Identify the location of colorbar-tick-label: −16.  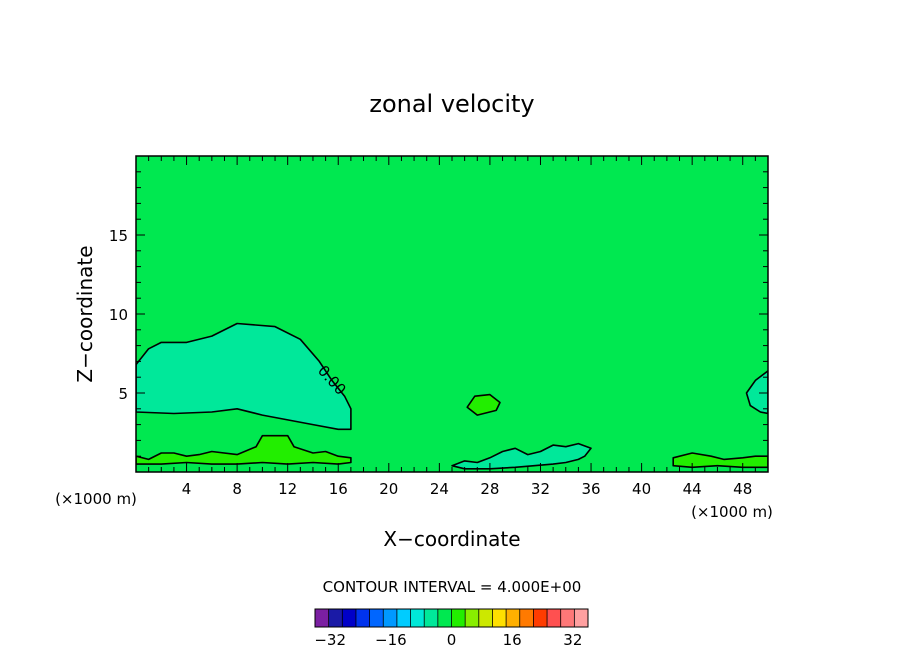
(391, 640).